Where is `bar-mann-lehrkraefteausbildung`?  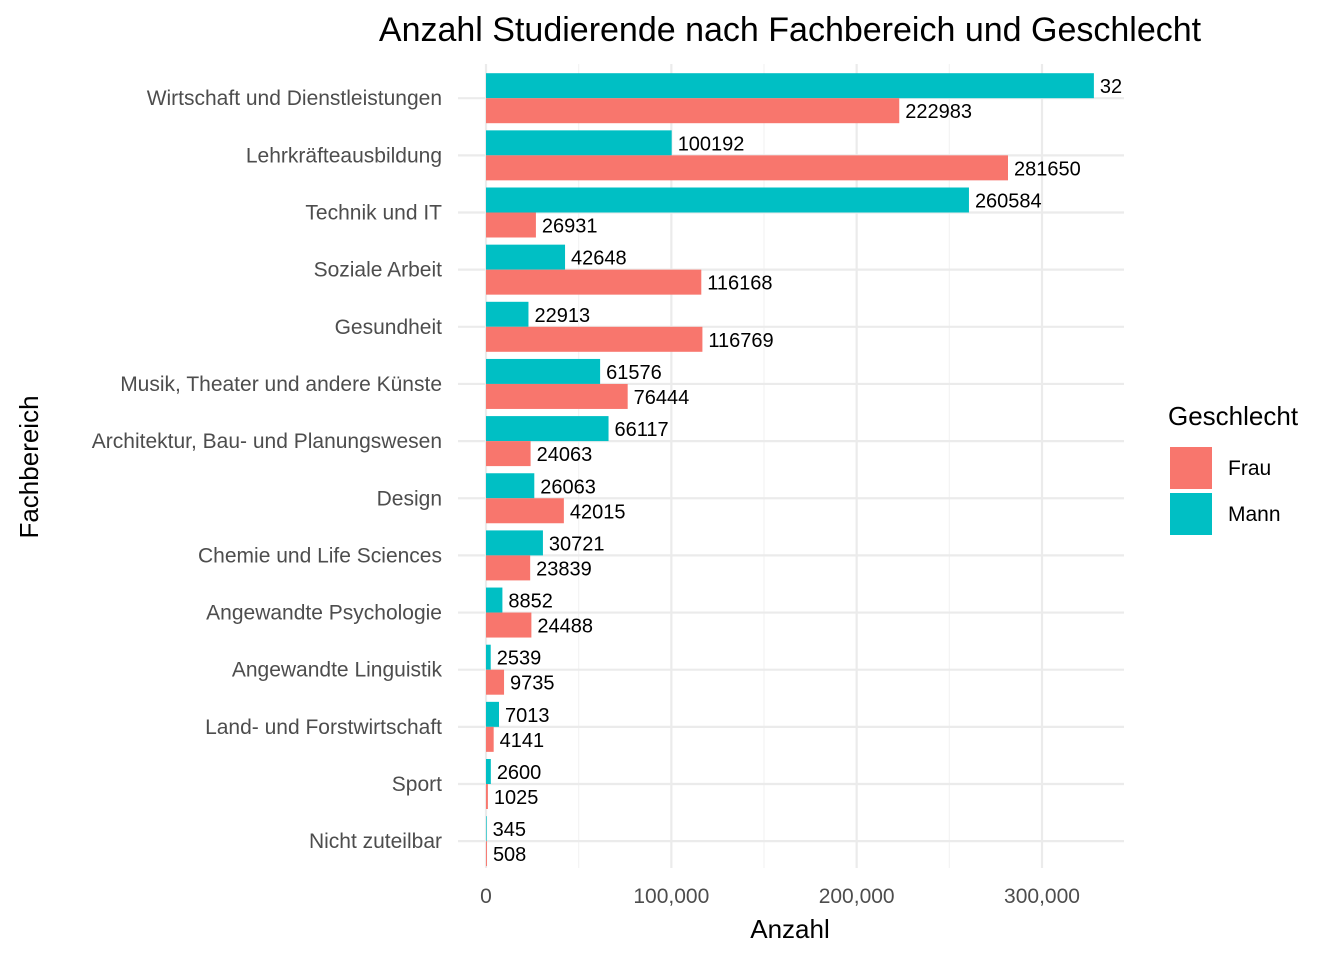
bar-mann-lehrkraefteausbildung is located at coordinates (579, 143).